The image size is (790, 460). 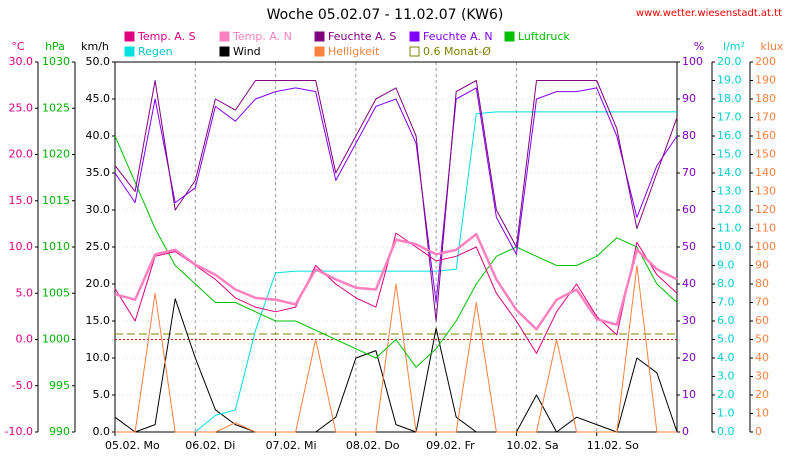 I want to click on y-tick-label: 150, so click(x=765, y=154).